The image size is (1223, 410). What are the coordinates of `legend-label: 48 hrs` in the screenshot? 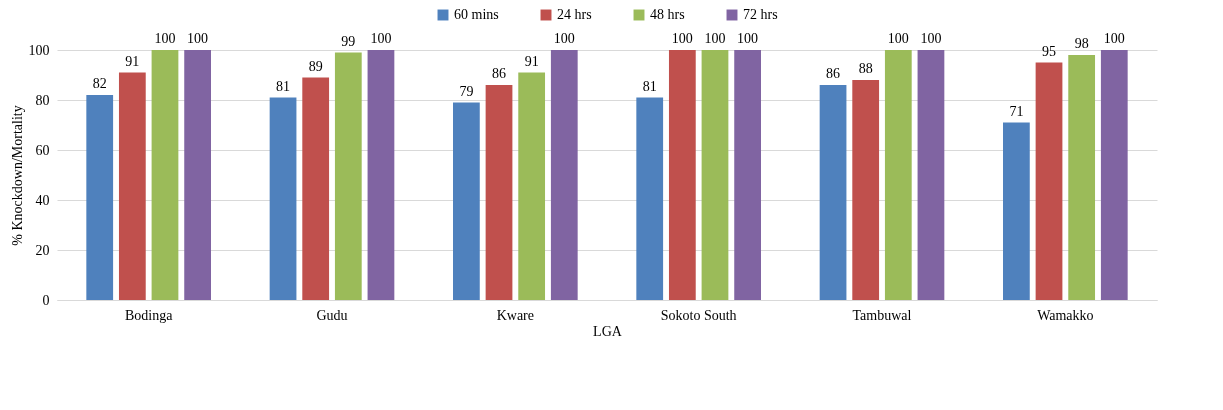 It's located at (667, 14).